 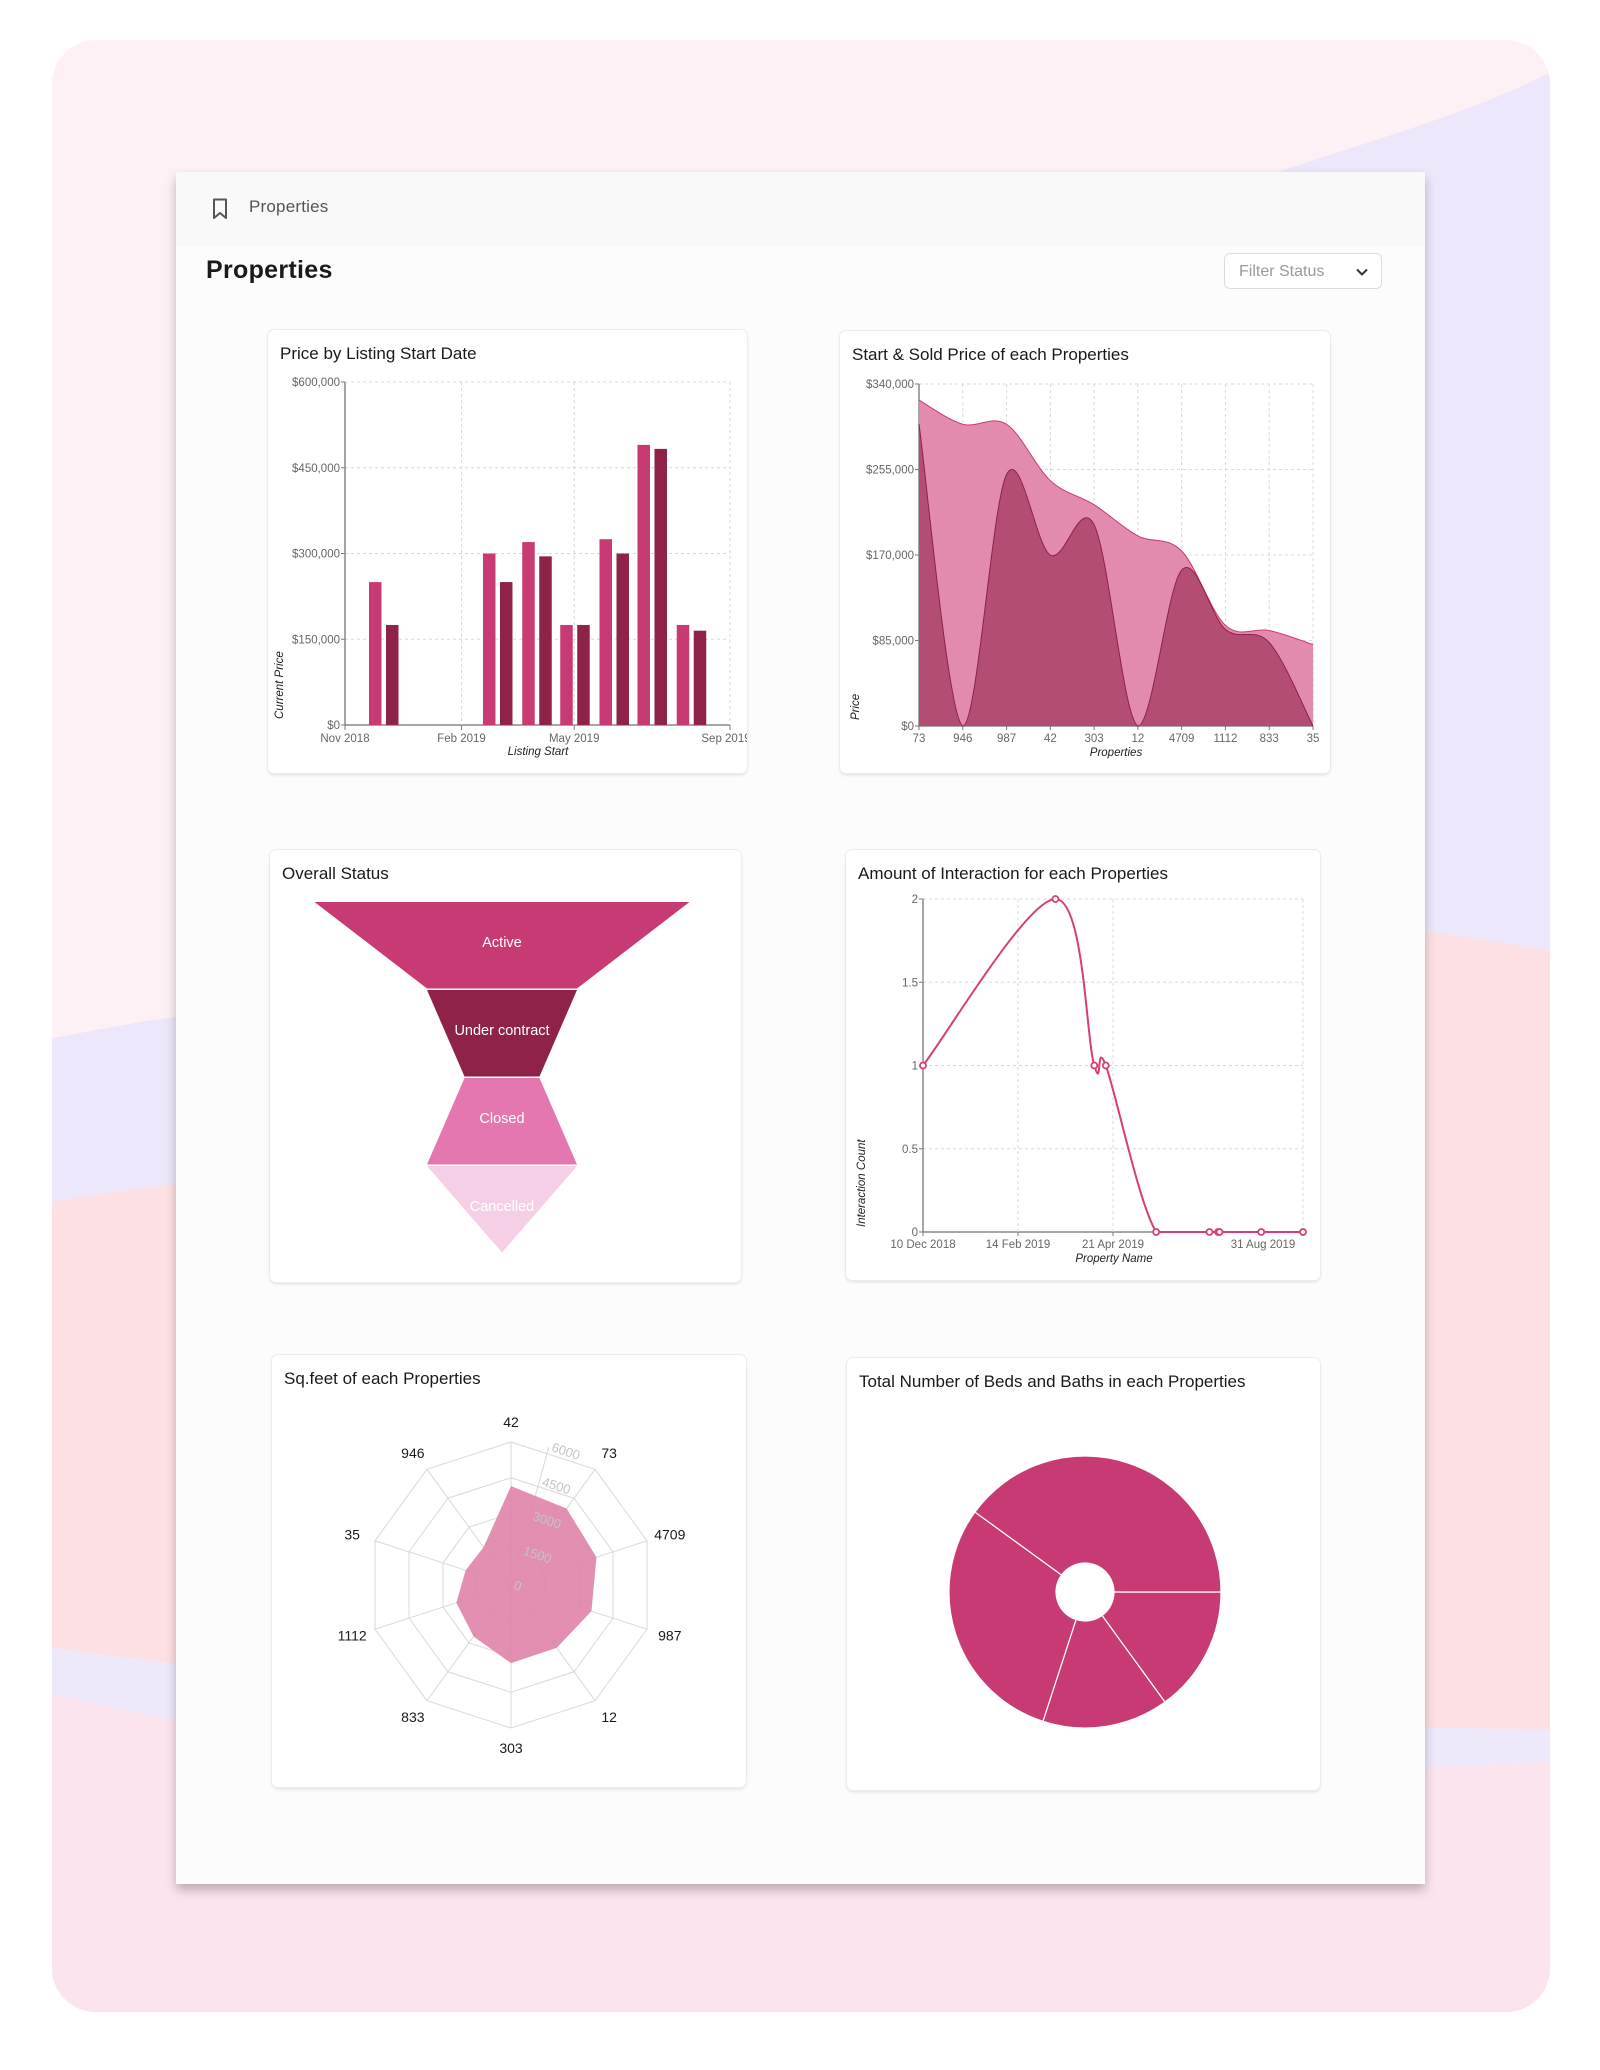 What do you see at coordinates (1137, 739) in the screenshot?
I see `x-tick-label: 12` at bounding box center [1137, 739].